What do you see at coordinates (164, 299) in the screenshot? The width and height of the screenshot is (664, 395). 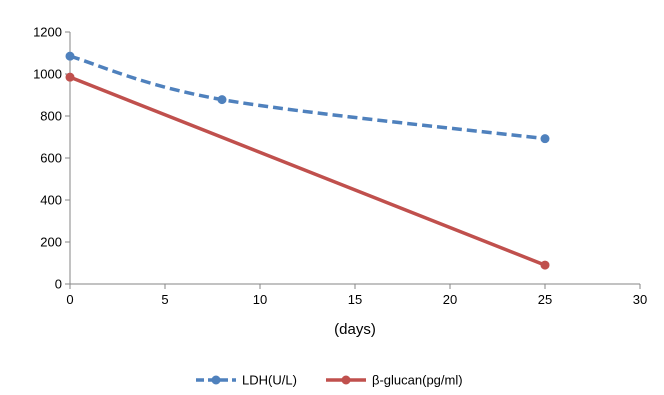 I see `x-tick-label: 5` at bounding box center [164, 299].